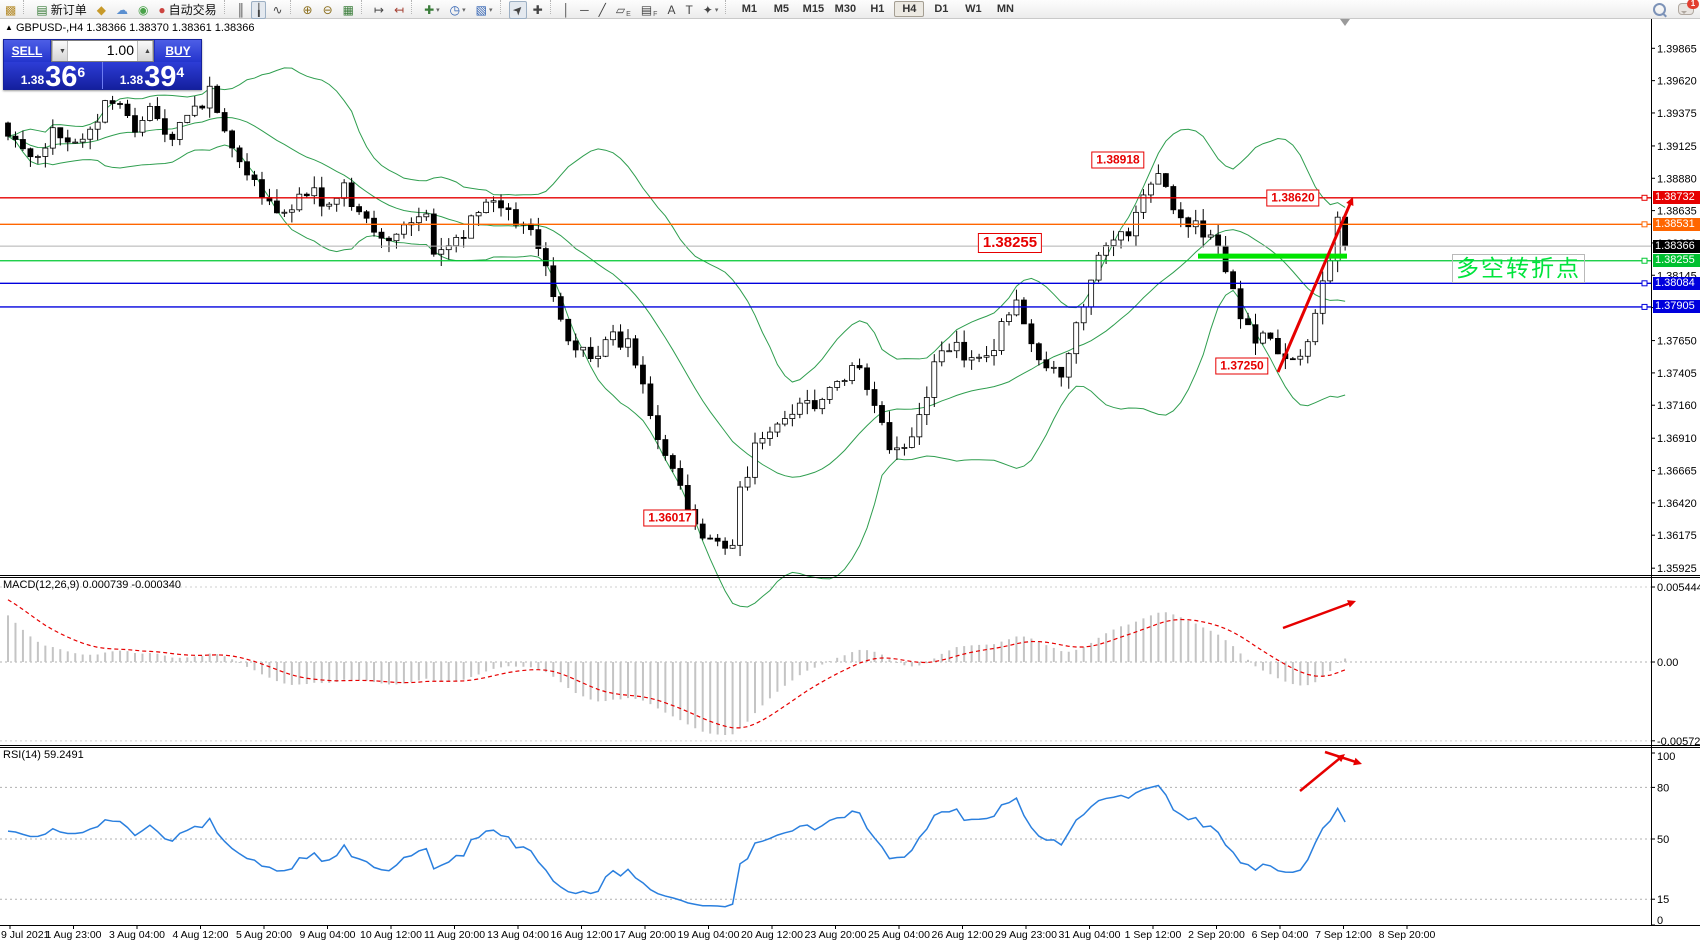  Describe the element at coordinates (772, 935) in the screenshot. I see `time-axis-label: 20 Aug 12:00` at that location.